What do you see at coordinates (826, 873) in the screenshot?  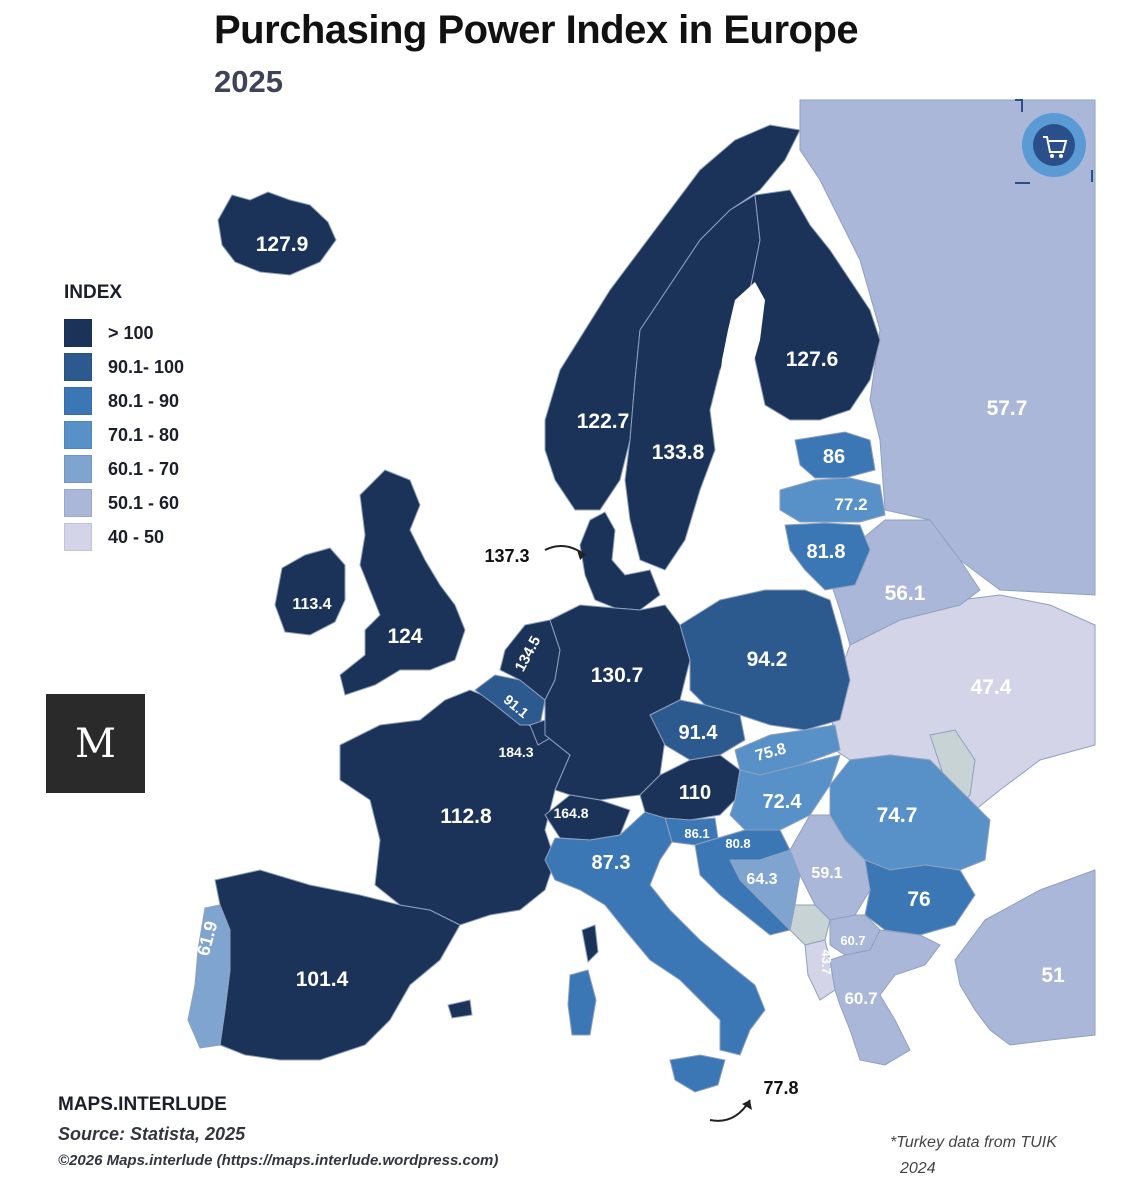 I see `label-serbia: 59.1` at bounding box center [826, 873].